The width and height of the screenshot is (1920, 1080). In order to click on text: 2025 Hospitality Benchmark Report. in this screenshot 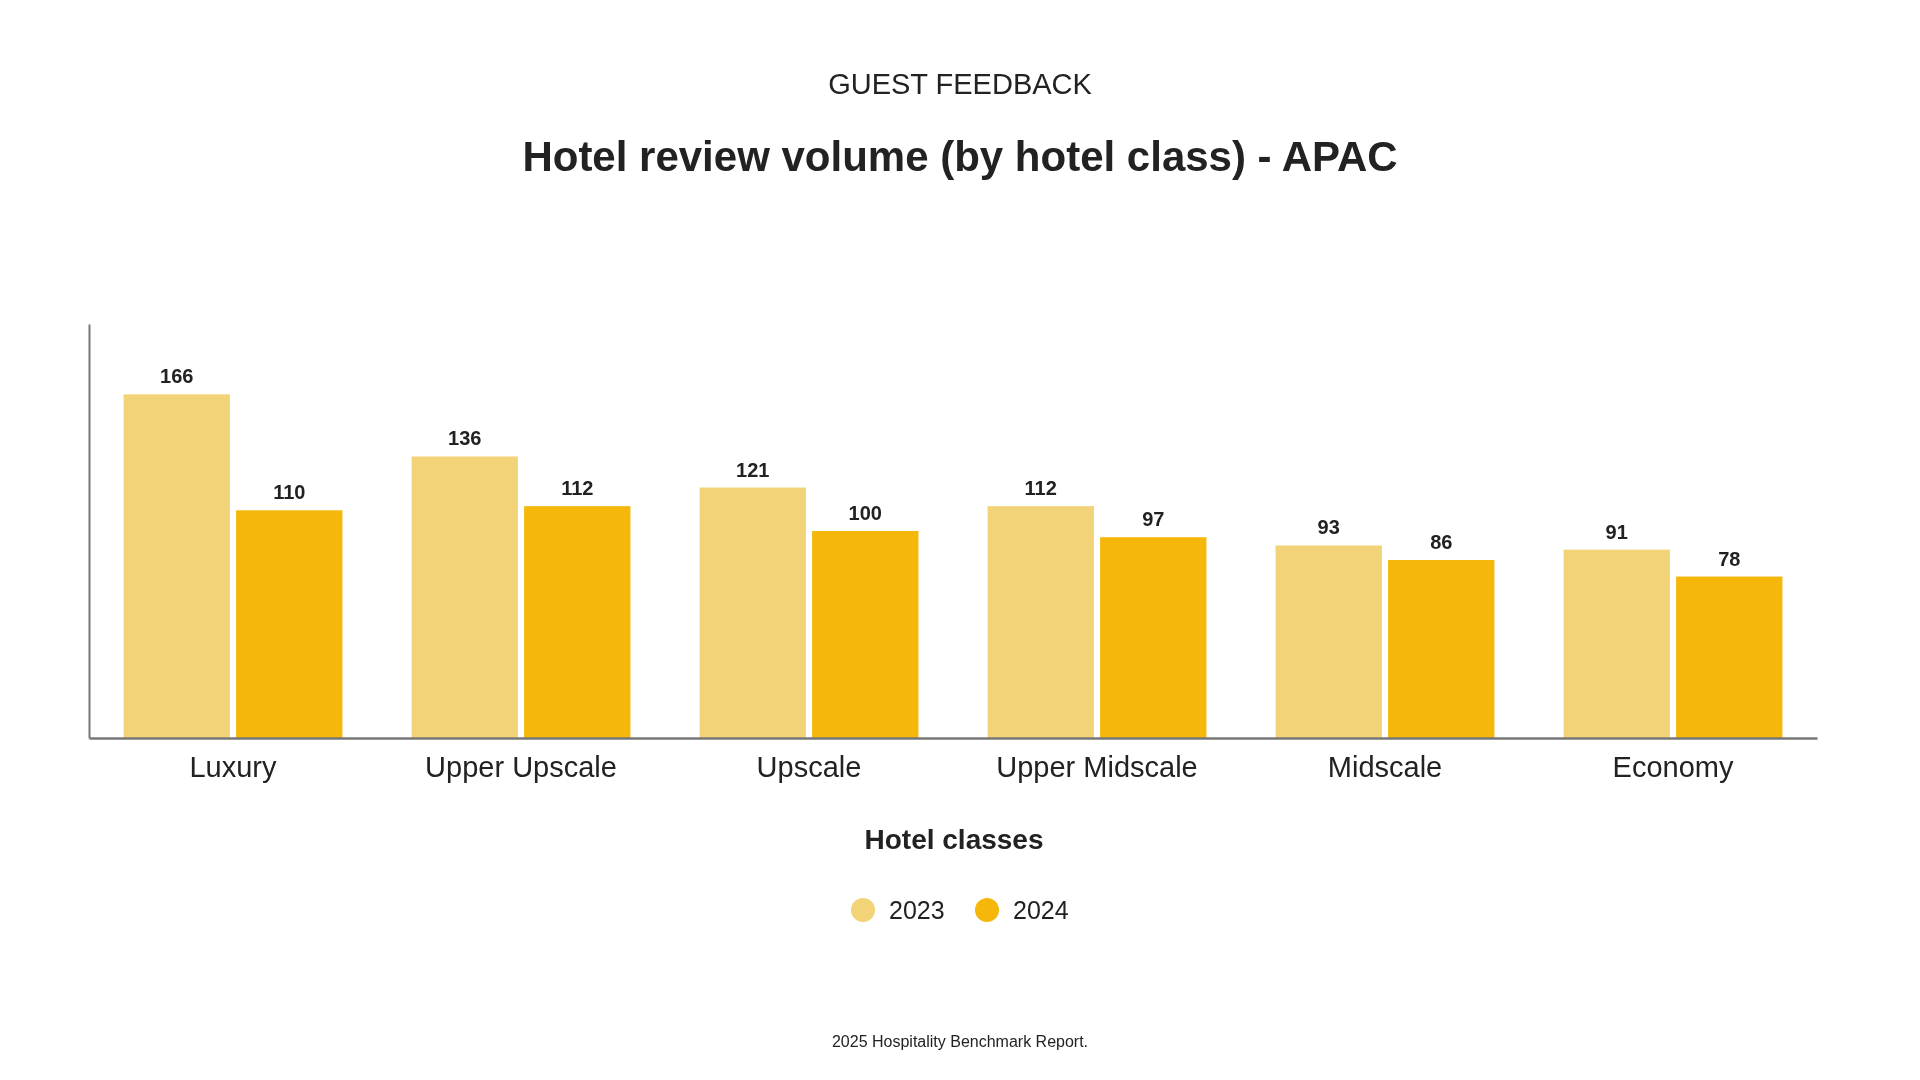, I will do `click(960, 1041)`.